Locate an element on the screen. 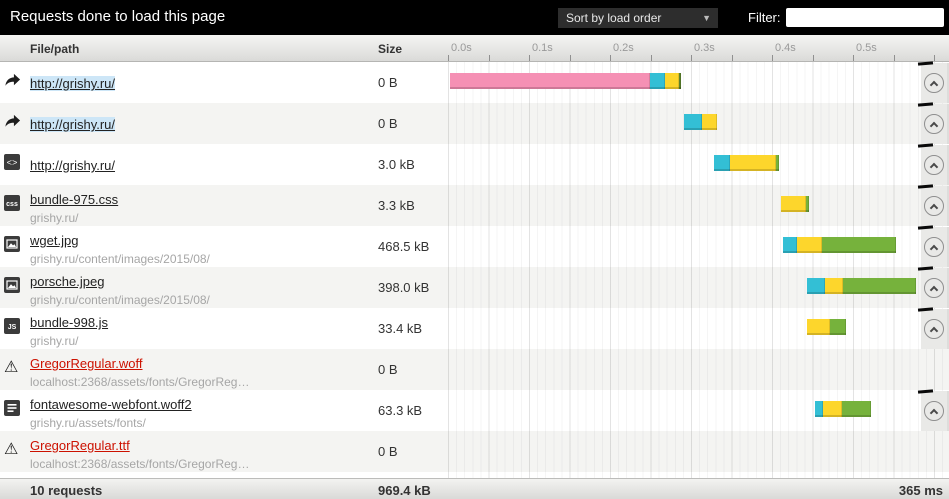  request-link: wget.jpg is located at coordinates (54, 240).